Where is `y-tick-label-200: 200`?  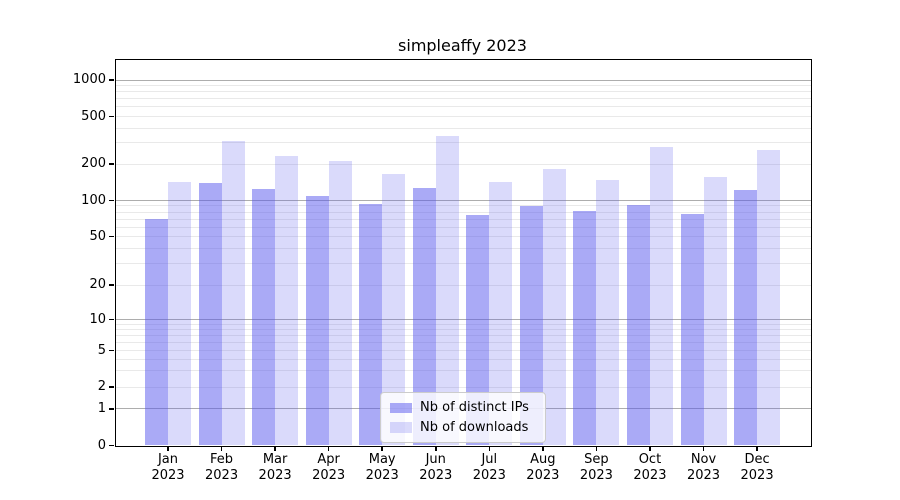 y-tick-label-200: 200 is located at coordinates (93, 163).